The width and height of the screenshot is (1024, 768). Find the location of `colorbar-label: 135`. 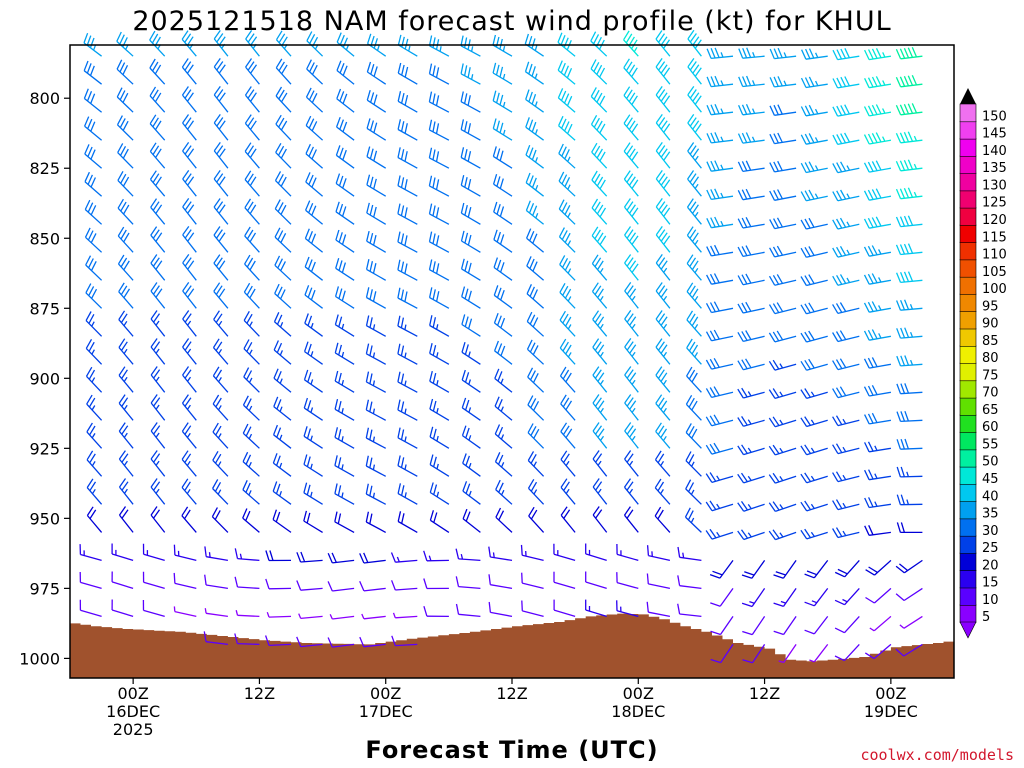

colorbar-label: 135 is located at coordinates (994, 168).